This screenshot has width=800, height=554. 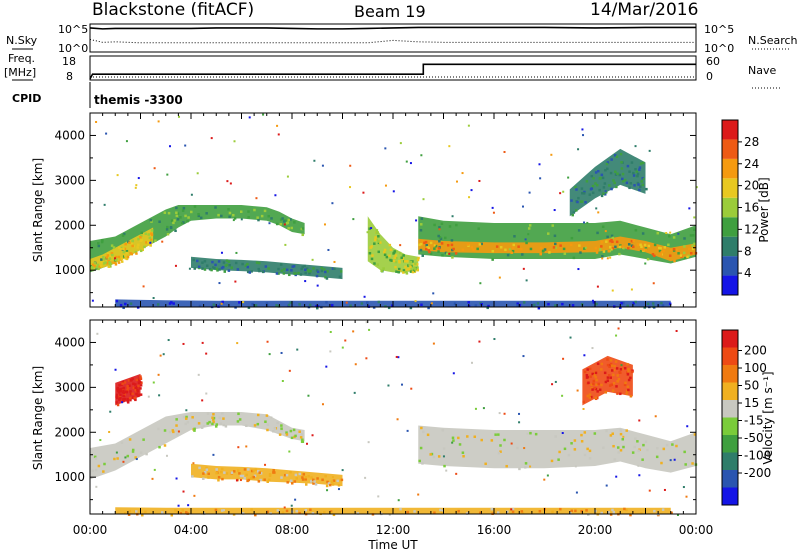 I want to click on x-tick-label: 00:00, so click(x=90, y=530).